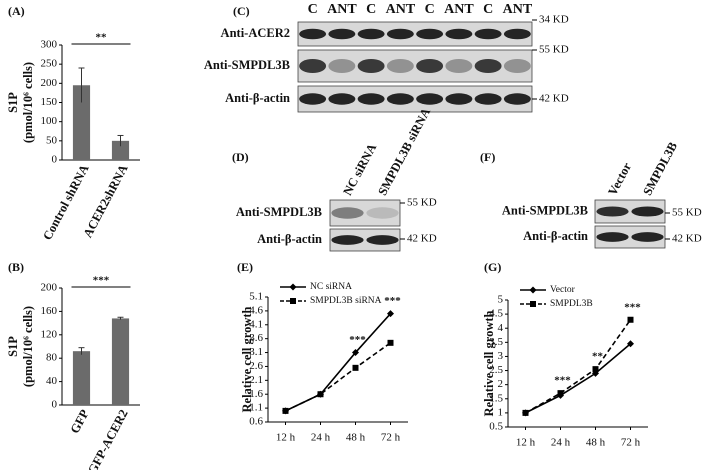 The image size is (709, 470). I want to click on y-tick-label: 0.6, so click(256, 422).